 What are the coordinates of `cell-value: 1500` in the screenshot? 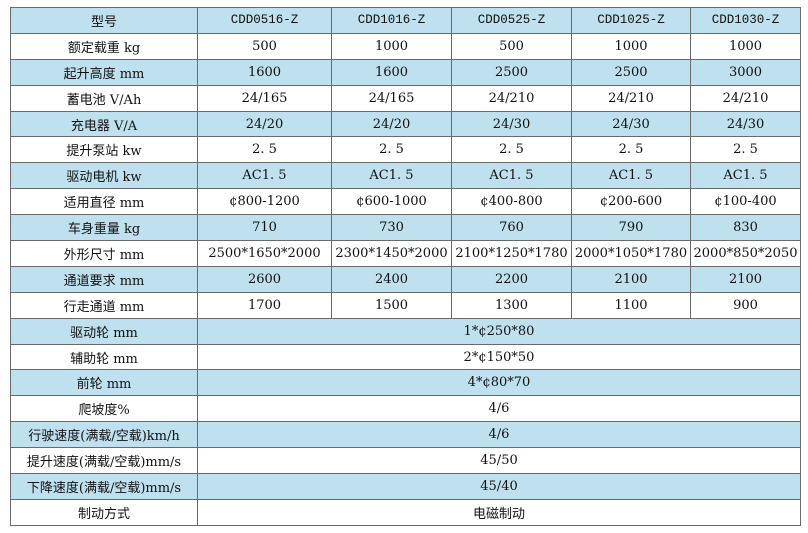 It's located at (391, 305).